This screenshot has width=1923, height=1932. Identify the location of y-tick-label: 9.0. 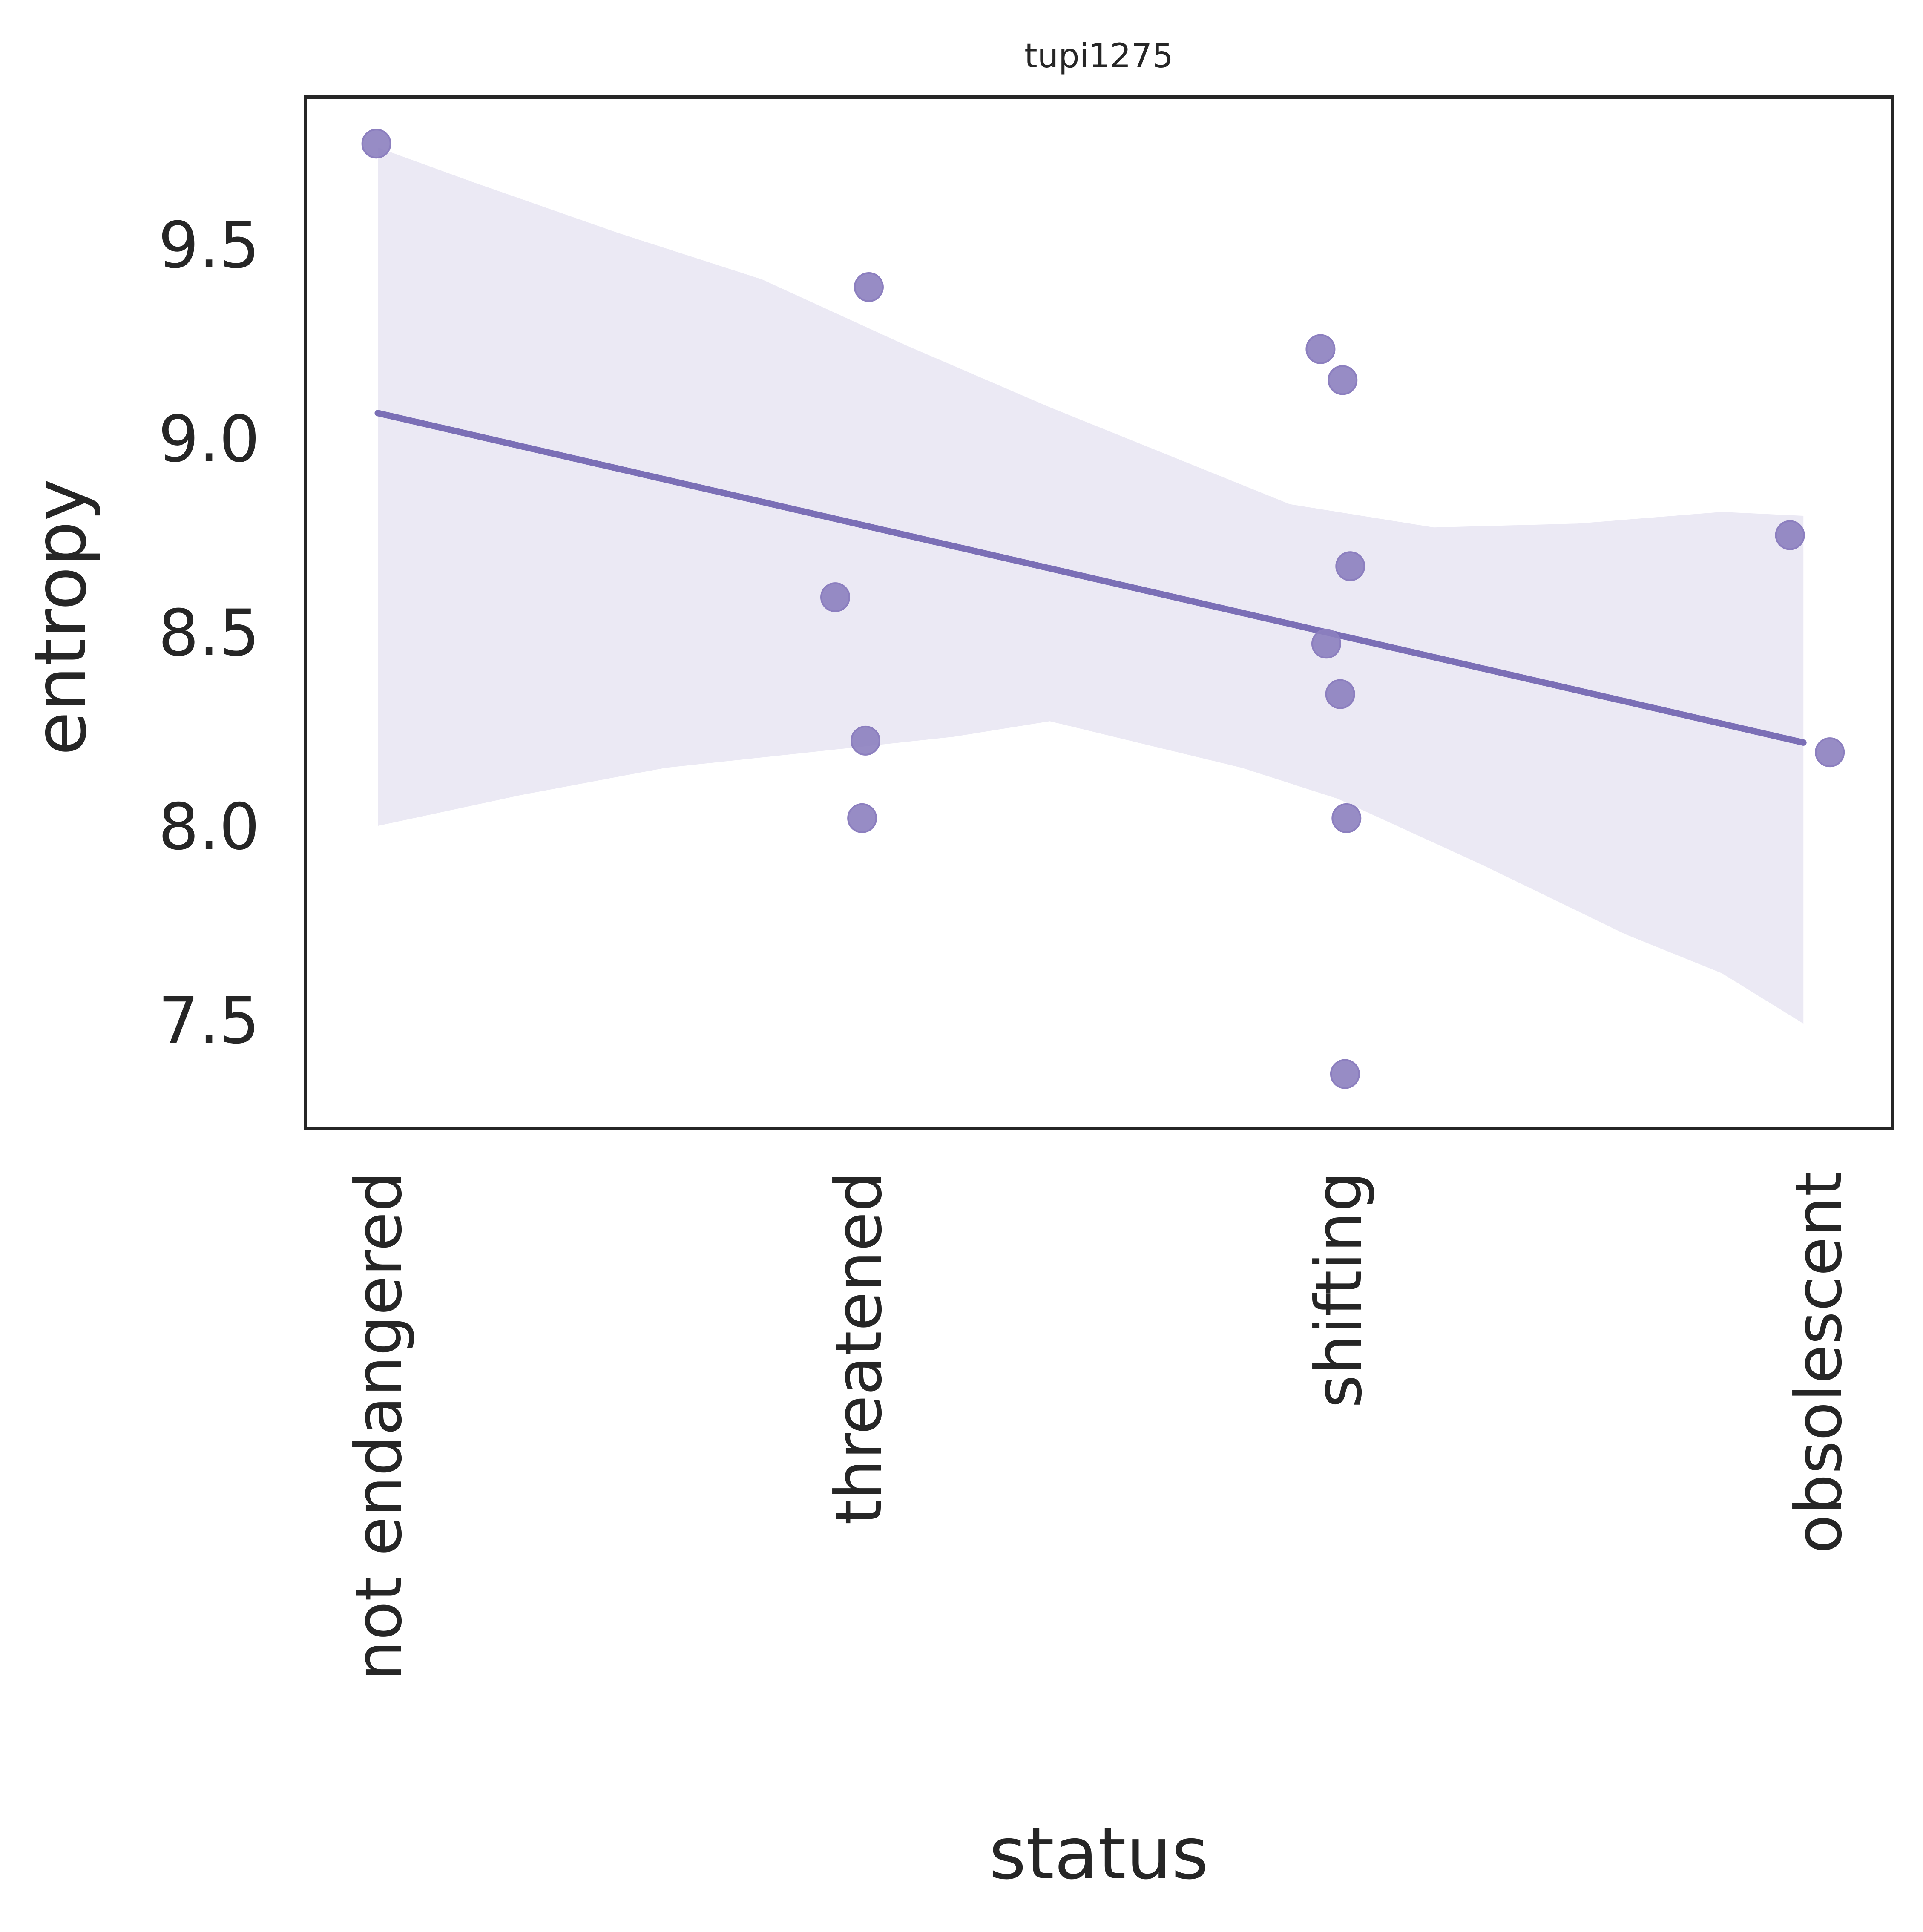
(209, 440).